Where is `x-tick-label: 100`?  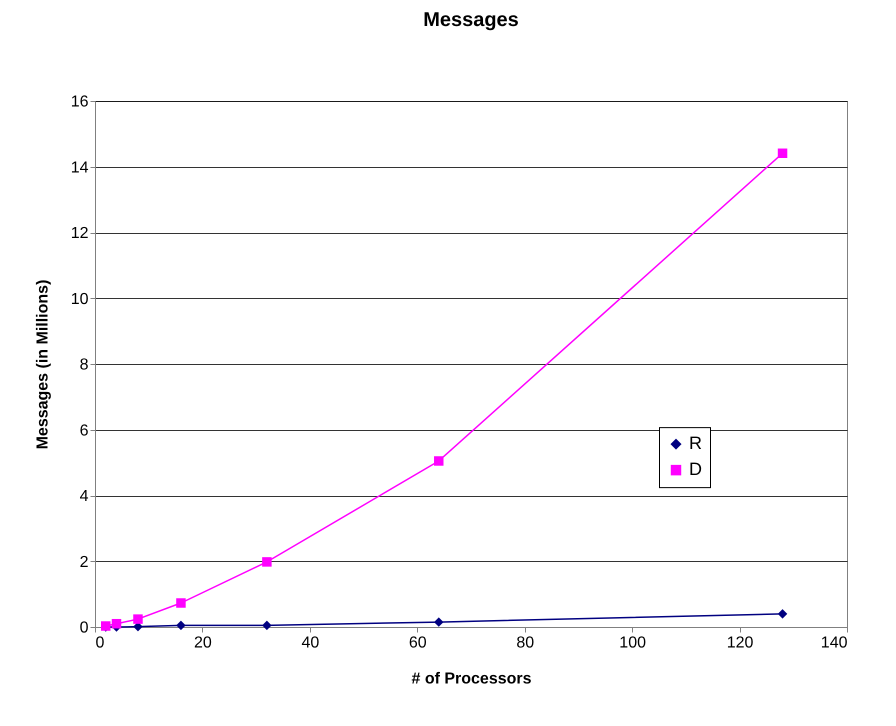
x-tick-label: 100 is located at coordinates (632, 643).